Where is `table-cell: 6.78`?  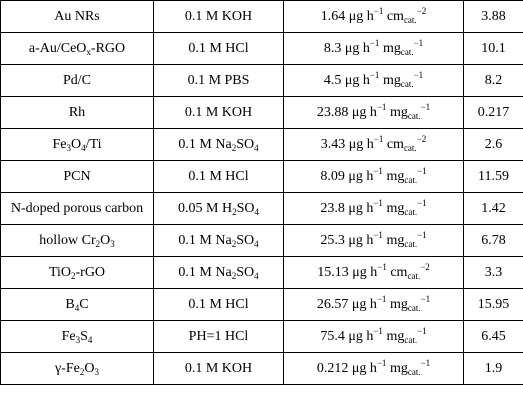
table-cell: 6.78 is located at coordinates (493, 240).